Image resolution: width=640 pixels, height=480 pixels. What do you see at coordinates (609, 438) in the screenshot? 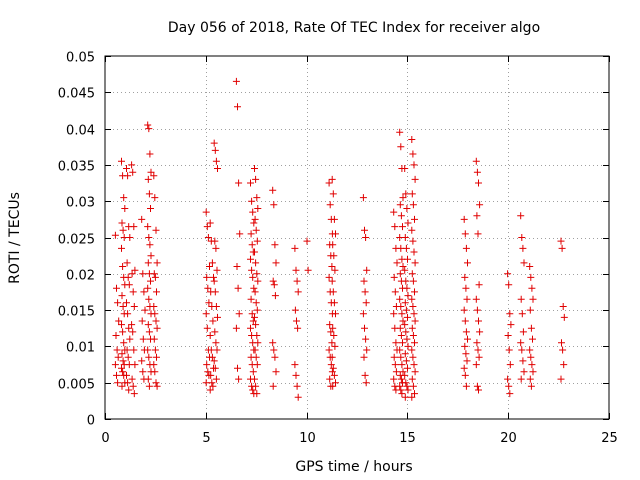
I see `x-tick-label: 25` at bounding box center [609, 438].